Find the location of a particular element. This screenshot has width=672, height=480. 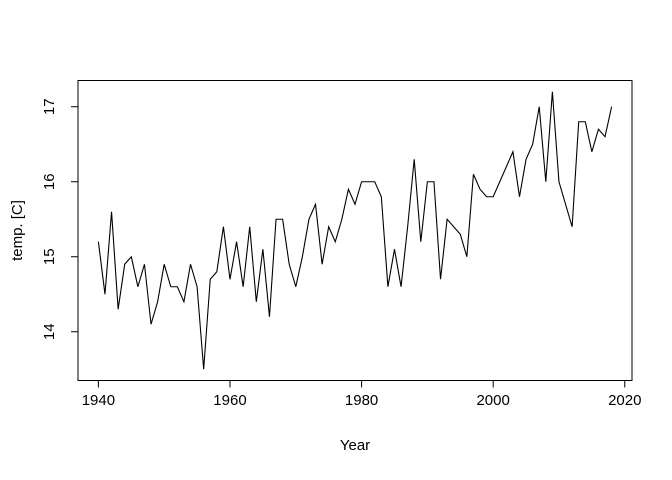

x-axis-tick-label: 1960 is located at coordinates (229, 400).